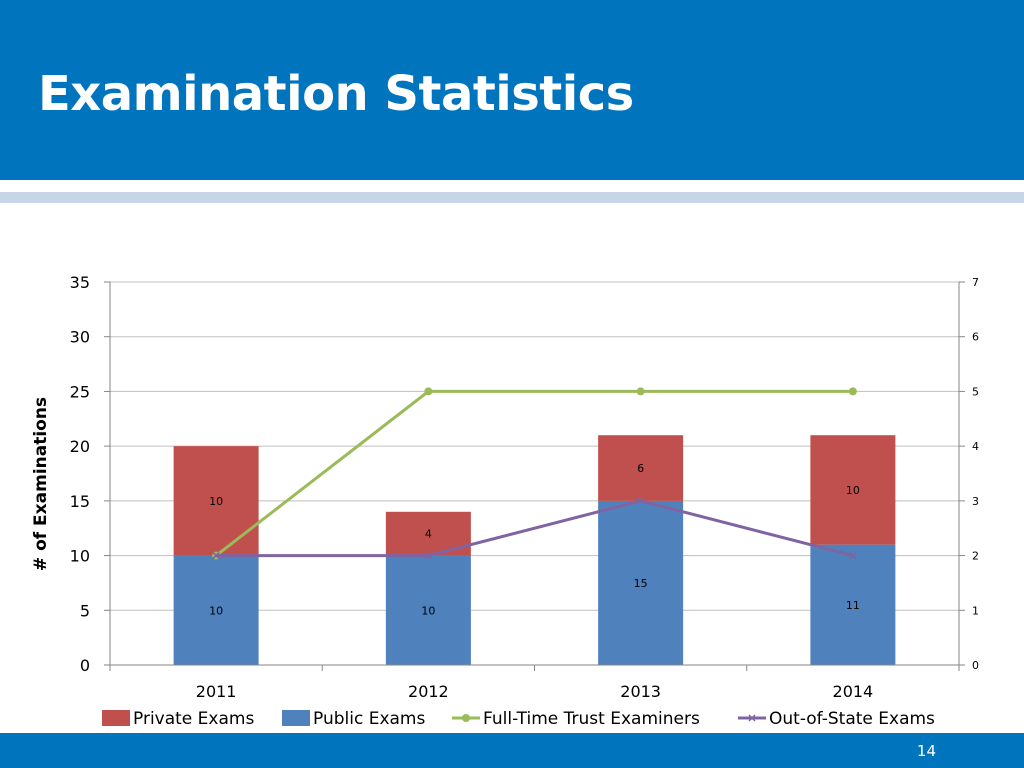 The image size is (1024, 768). I want to click on y-tick-label: 35, so click(80, 282).